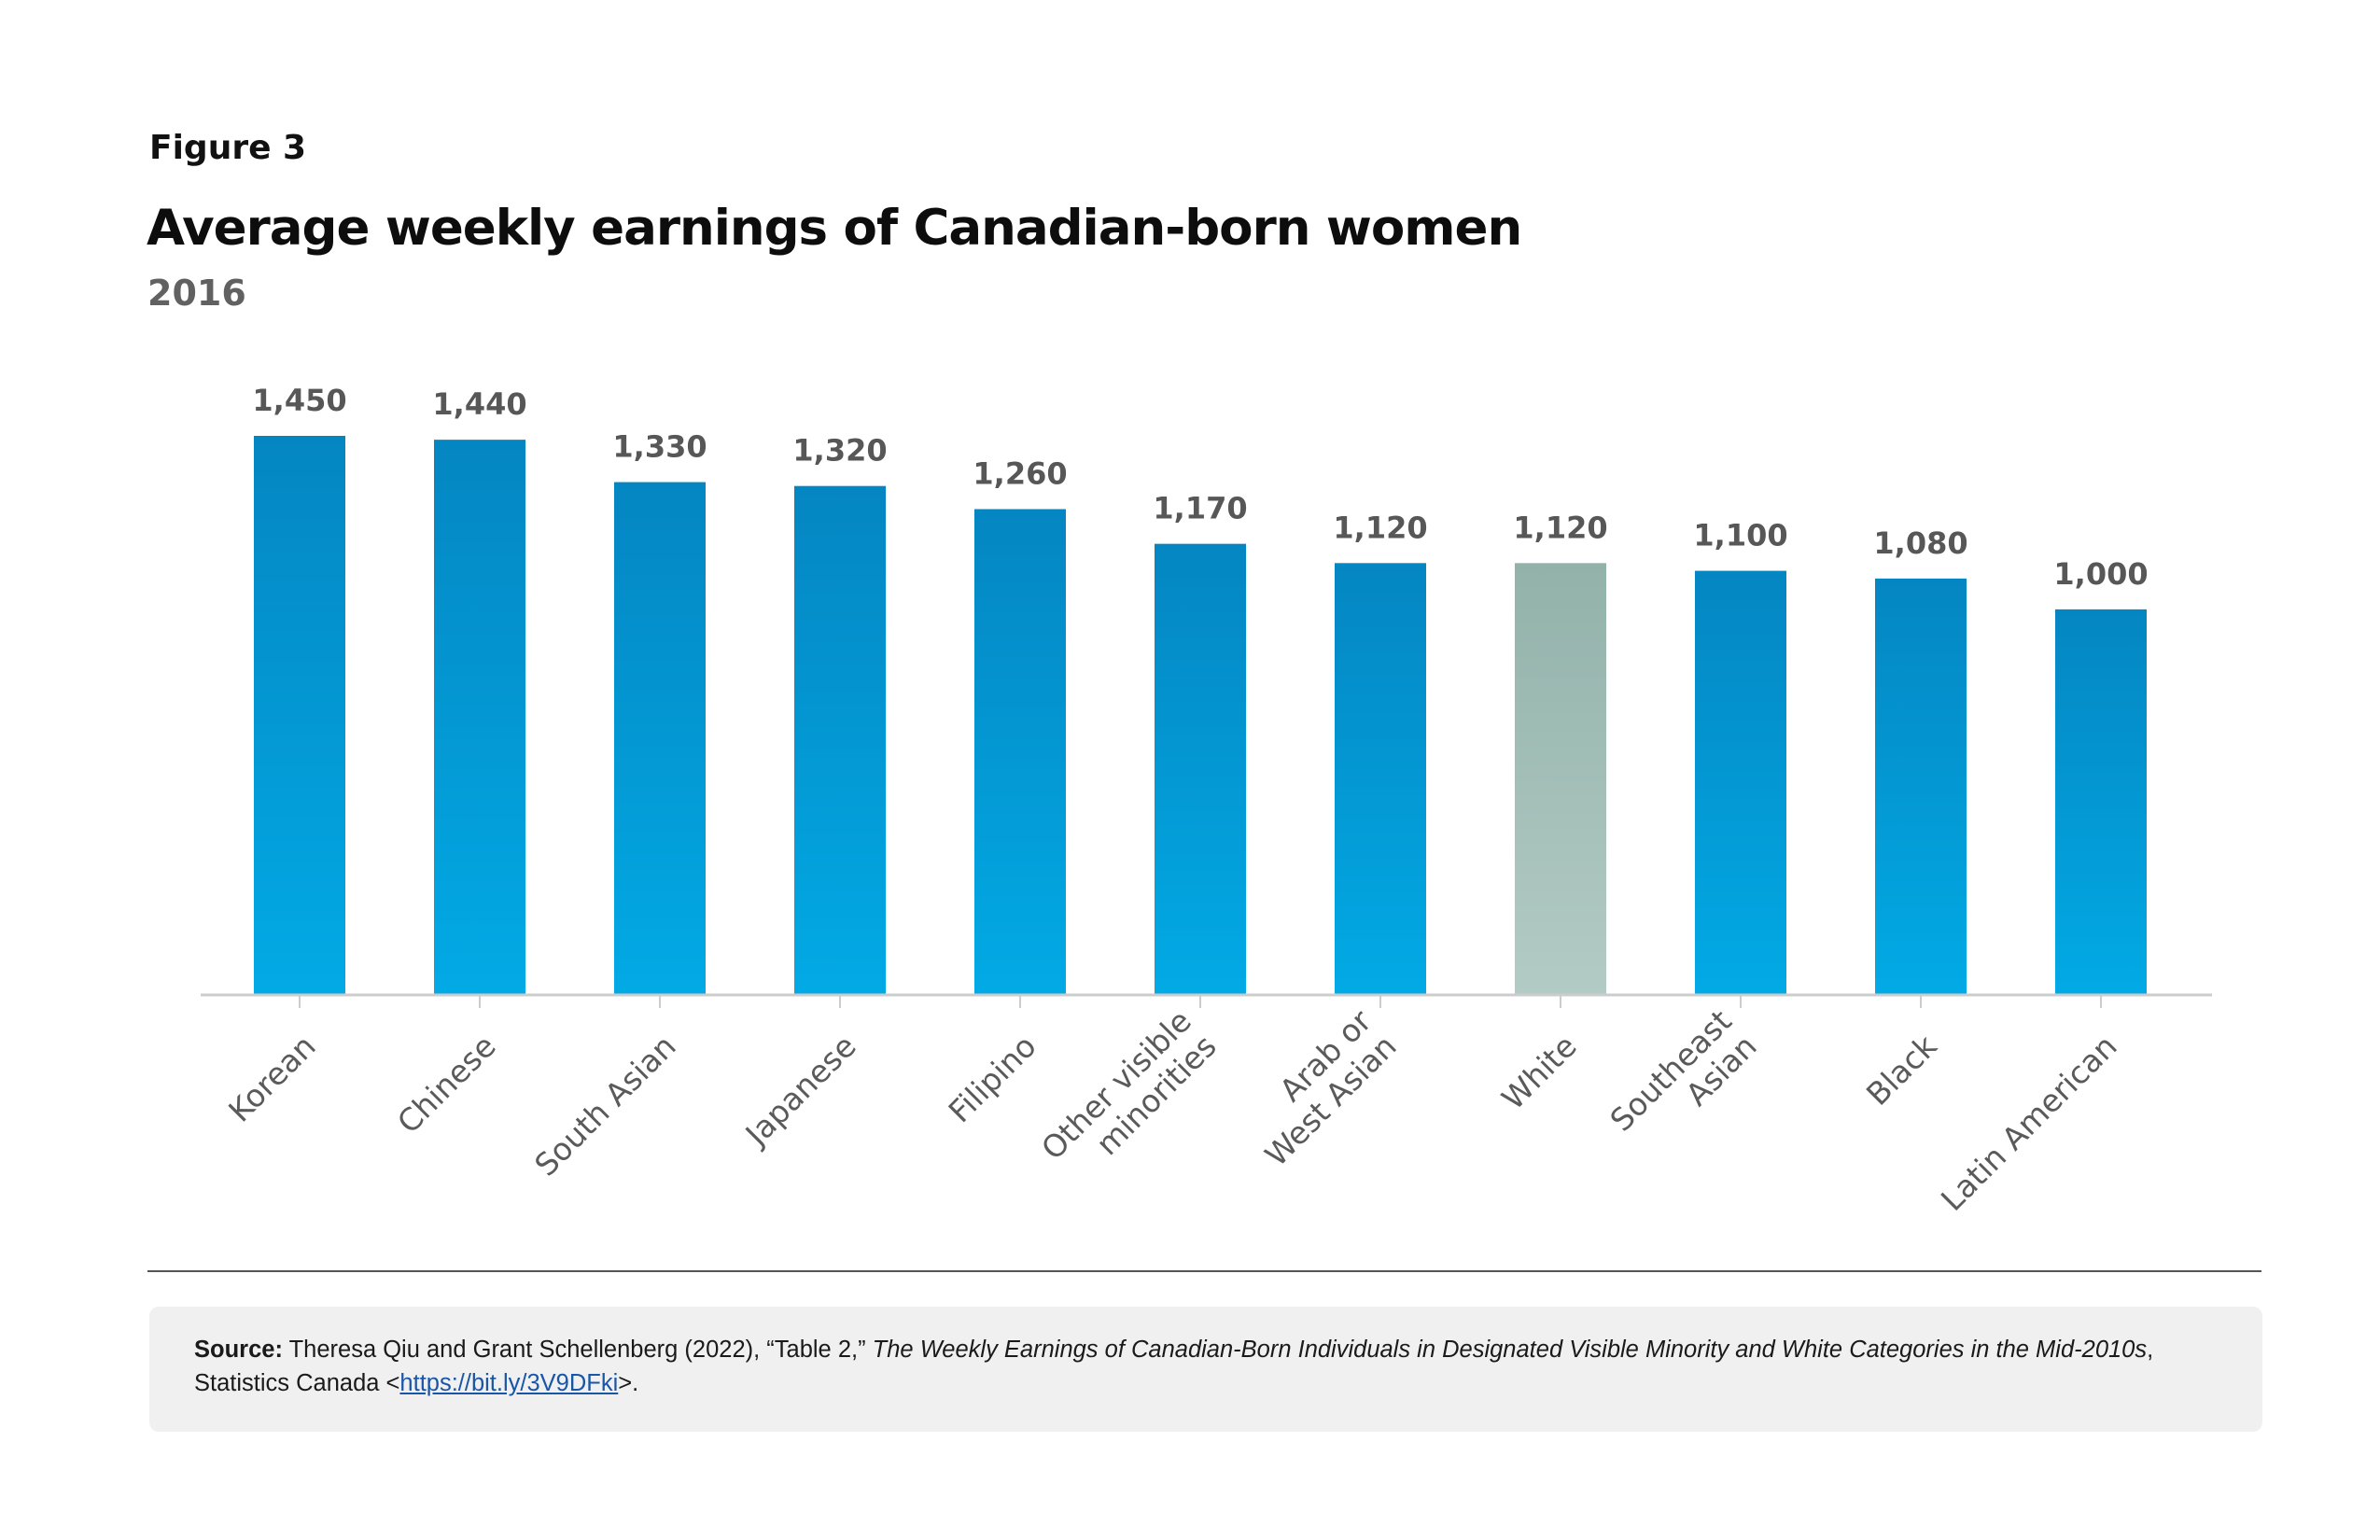 This screenshot has height=1540, width=2380. I want to click on data-label-white: 1,120, so click(1560, 527).